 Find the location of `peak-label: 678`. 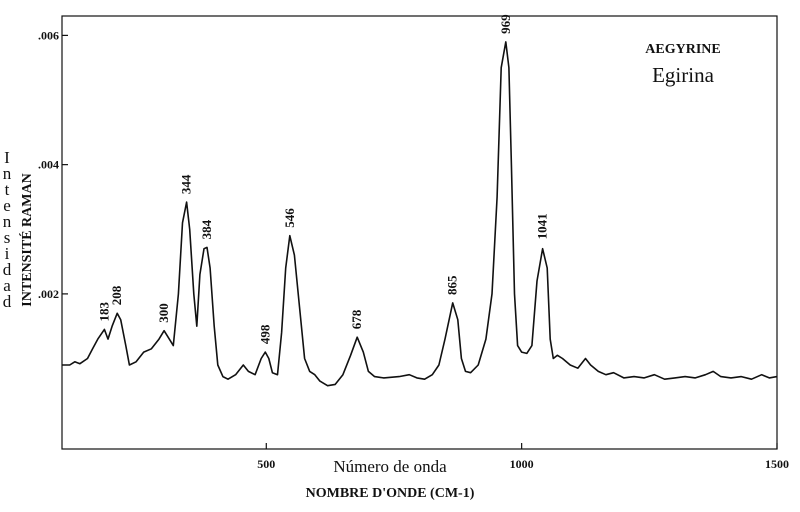

peak-label: 678 is located at coordinates (356, 319).